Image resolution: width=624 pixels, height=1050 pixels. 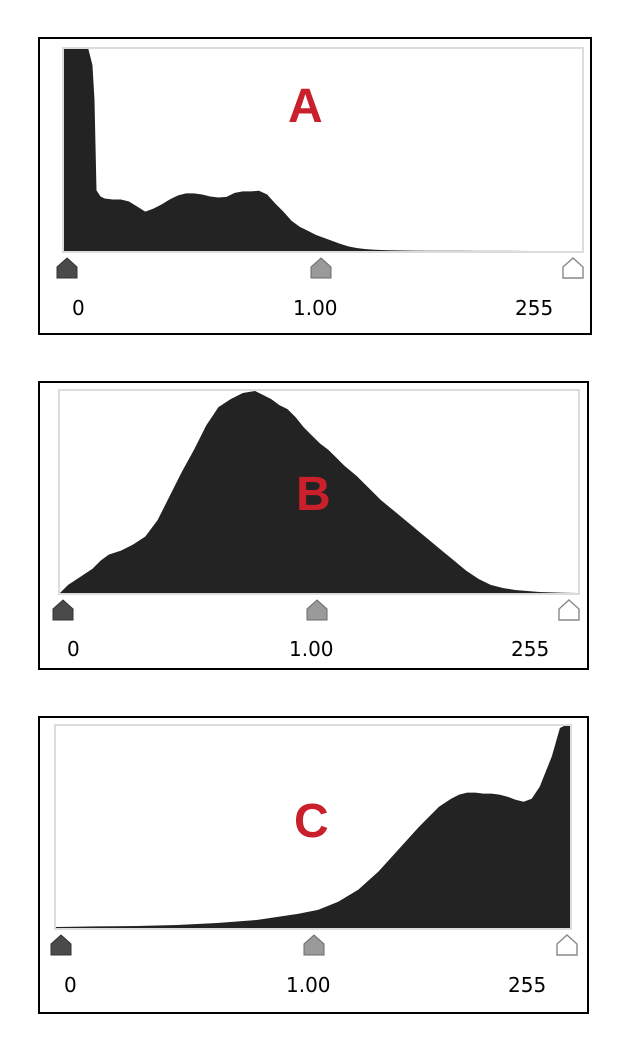 I want to click on panel-letter-a: A, so click(x=305, y=106).